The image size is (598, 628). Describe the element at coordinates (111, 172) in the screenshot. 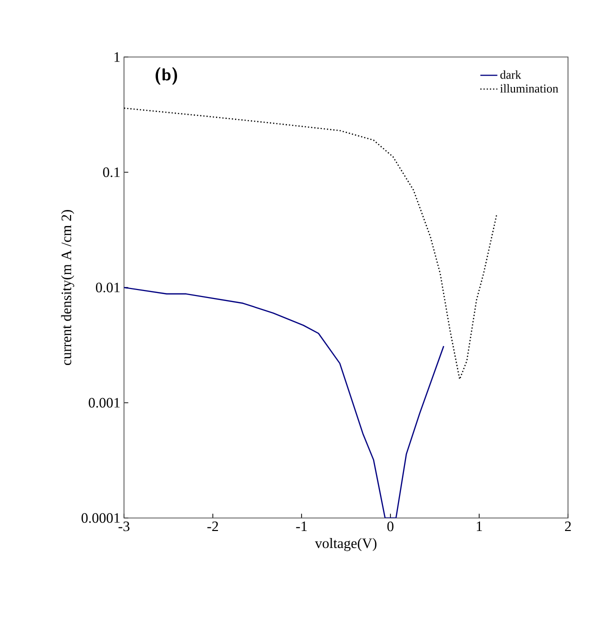

I see `y-tick-label: 0.1` at that location.